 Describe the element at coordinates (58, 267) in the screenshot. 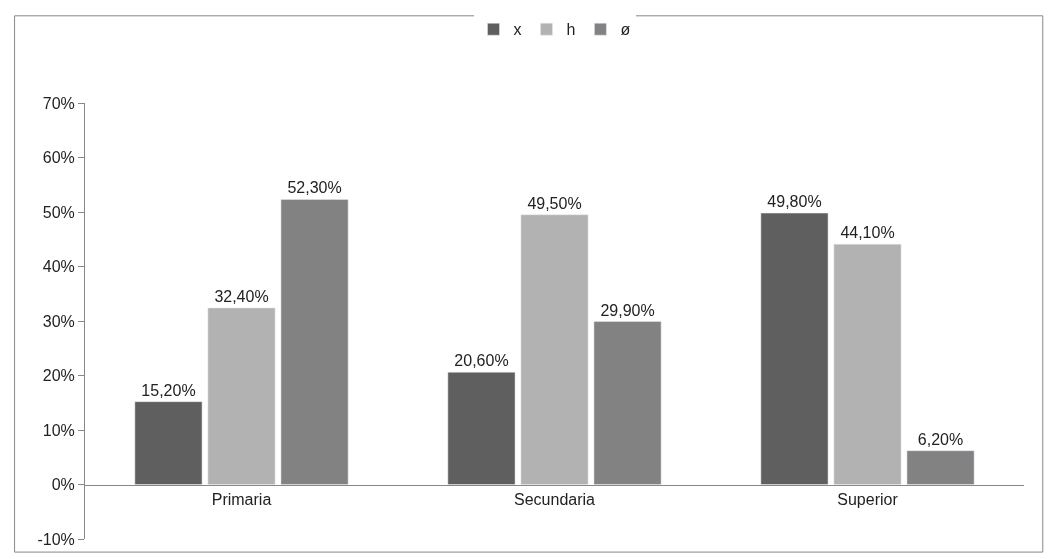

I see `y-tick-label: 40%` at that location.